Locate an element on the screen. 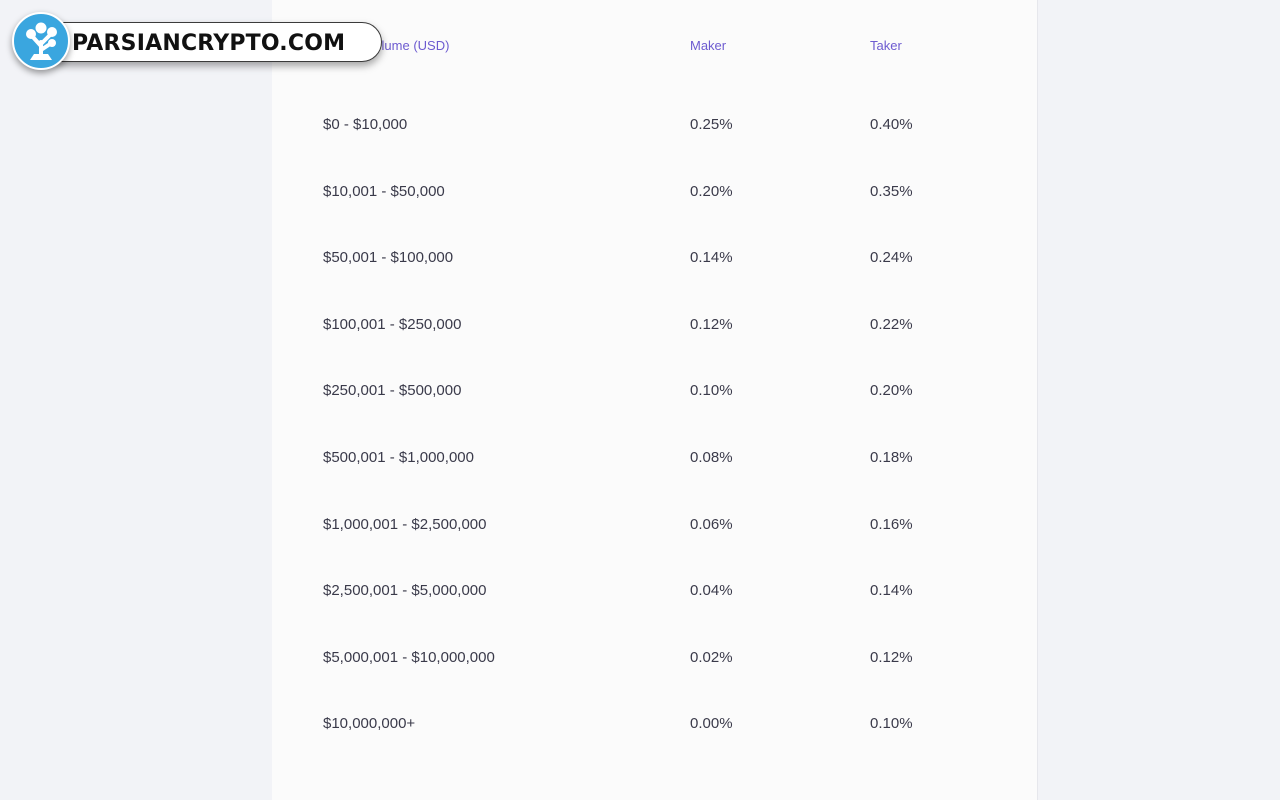 Image resolution: width=1280 pixels, height=800 pixels. cell-taker-fee: 0.35% is located at coordinates (891, 191).